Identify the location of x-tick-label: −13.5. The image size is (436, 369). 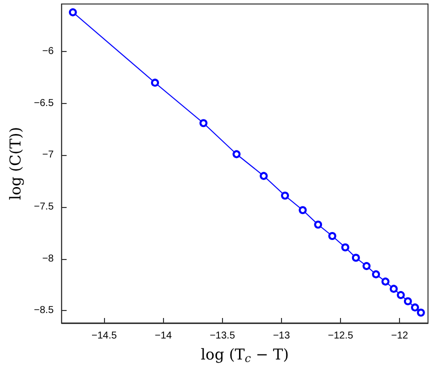
(223, 336).